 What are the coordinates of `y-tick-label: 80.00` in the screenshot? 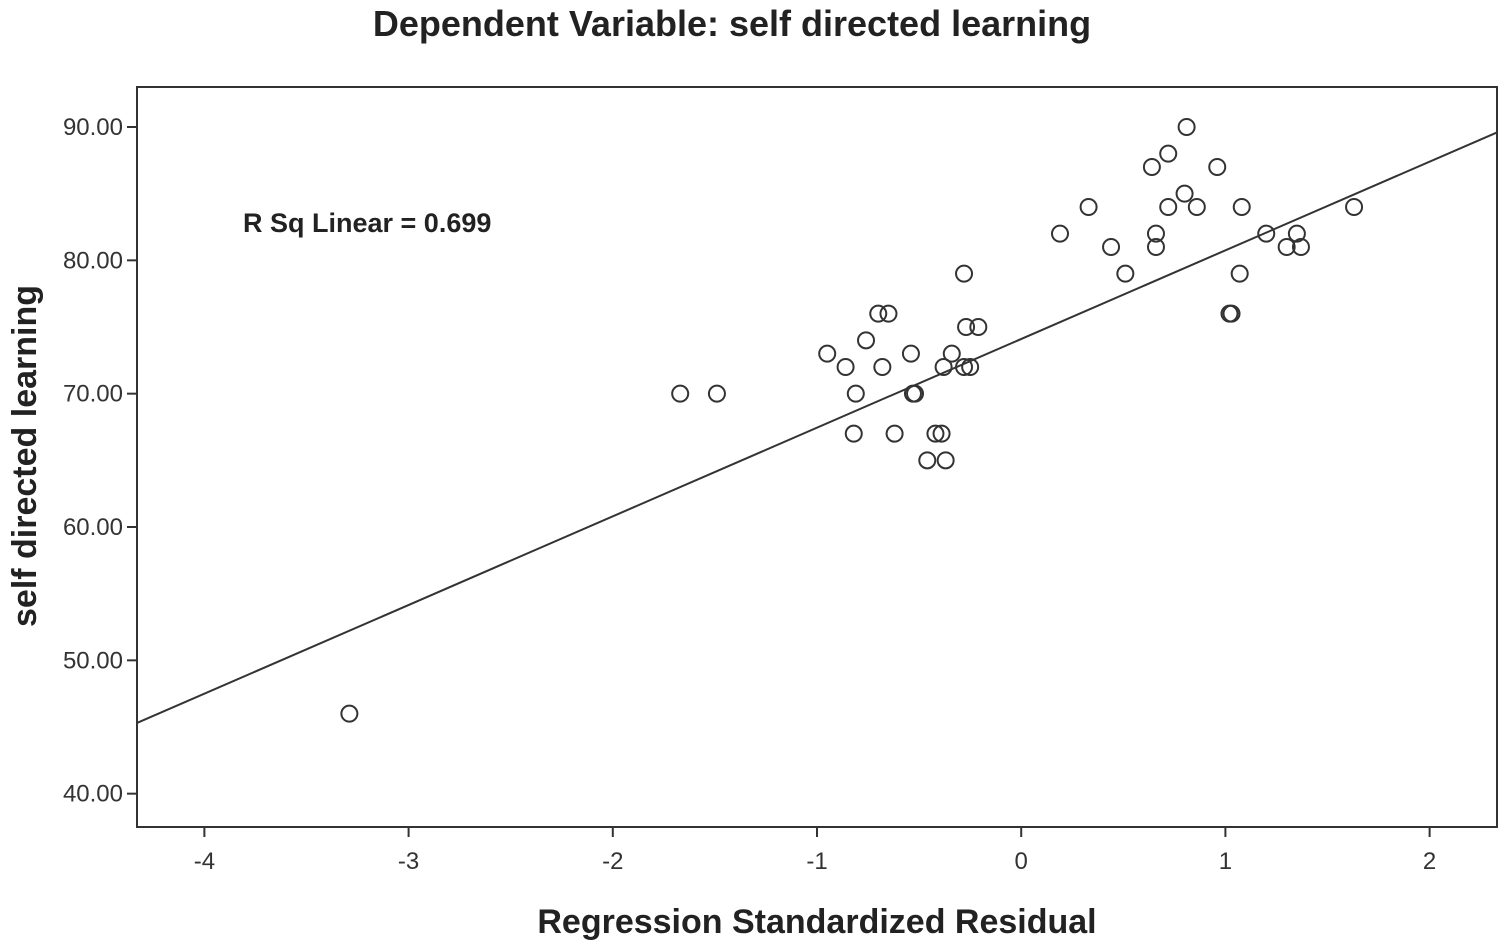 It's located at (93, 260).